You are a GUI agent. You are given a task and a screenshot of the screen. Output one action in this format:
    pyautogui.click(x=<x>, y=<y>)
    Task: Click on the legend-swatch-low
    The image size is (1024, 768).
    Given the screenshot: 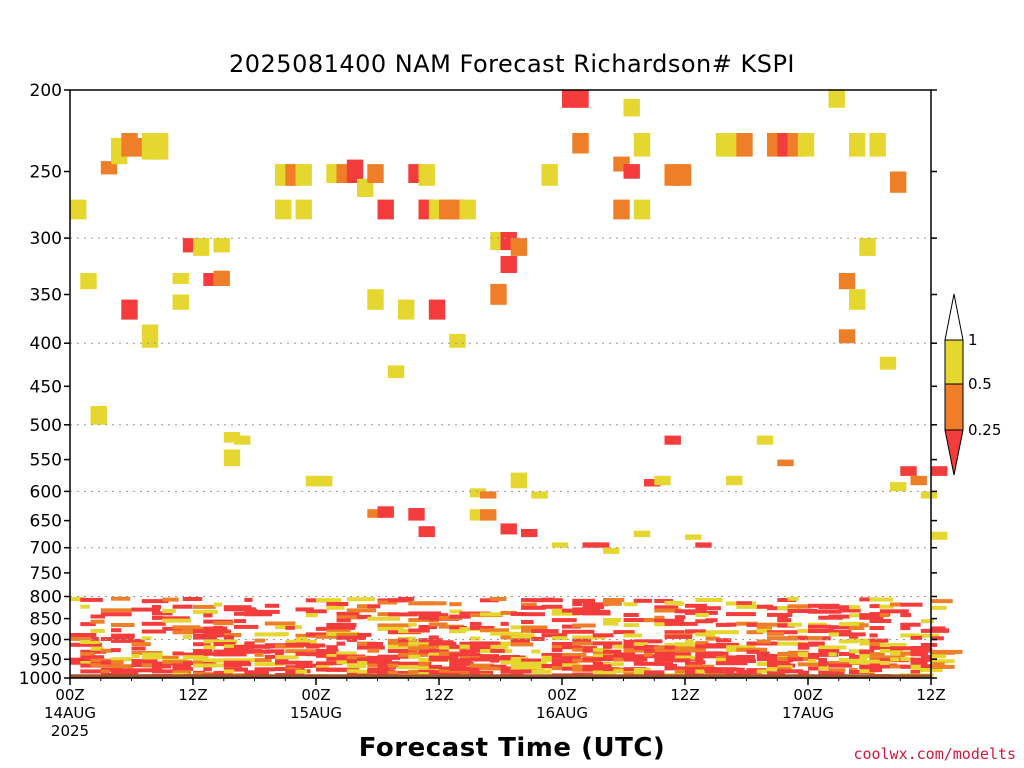 What is the action you would take?
    pyautogui.click(x=954, y=452)
    